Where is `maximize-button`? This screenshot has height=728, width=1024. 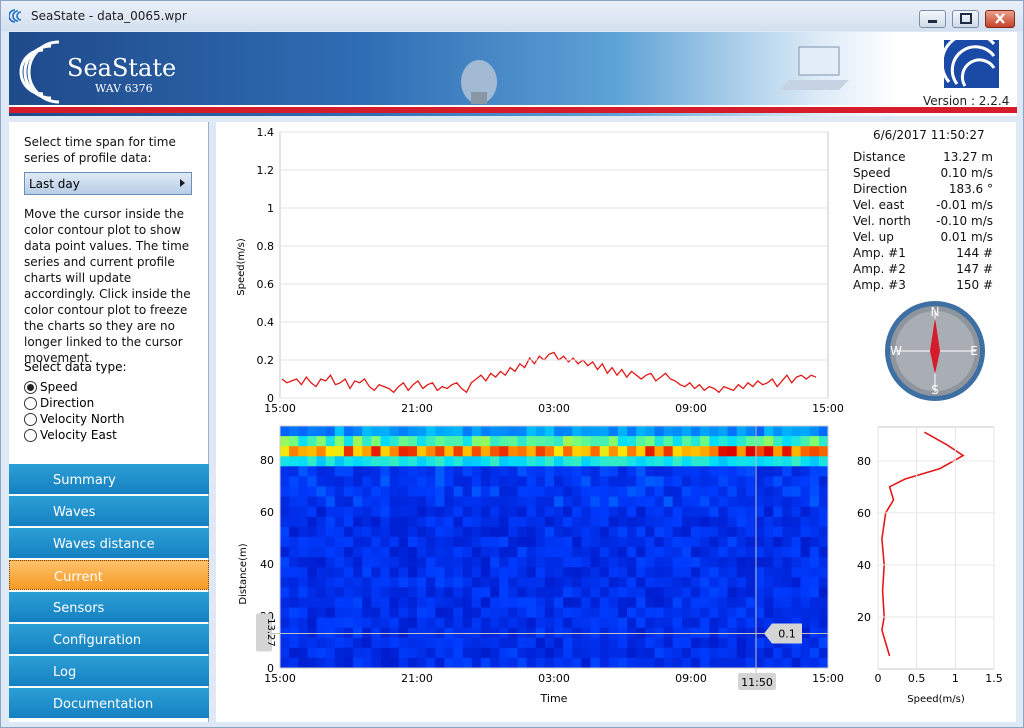
maximize-button is located at coordinates (965, 19).